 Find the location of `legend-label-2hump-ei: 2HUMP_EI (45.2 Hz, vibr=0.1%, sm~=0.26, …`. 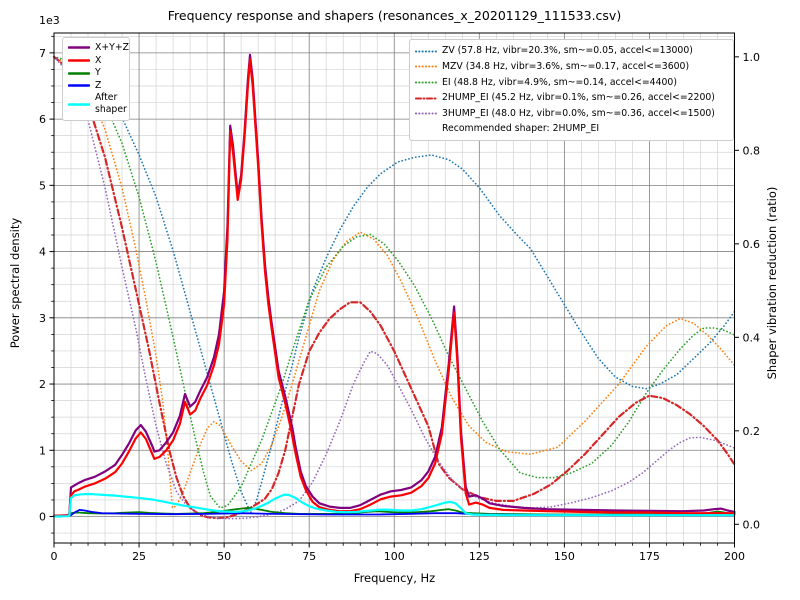

legend-label-2hump-ei: 2HUMP_EI (45.2 Hz, vibr=0.1%, sm~=0.26, … is located at coordinates (578, 98).